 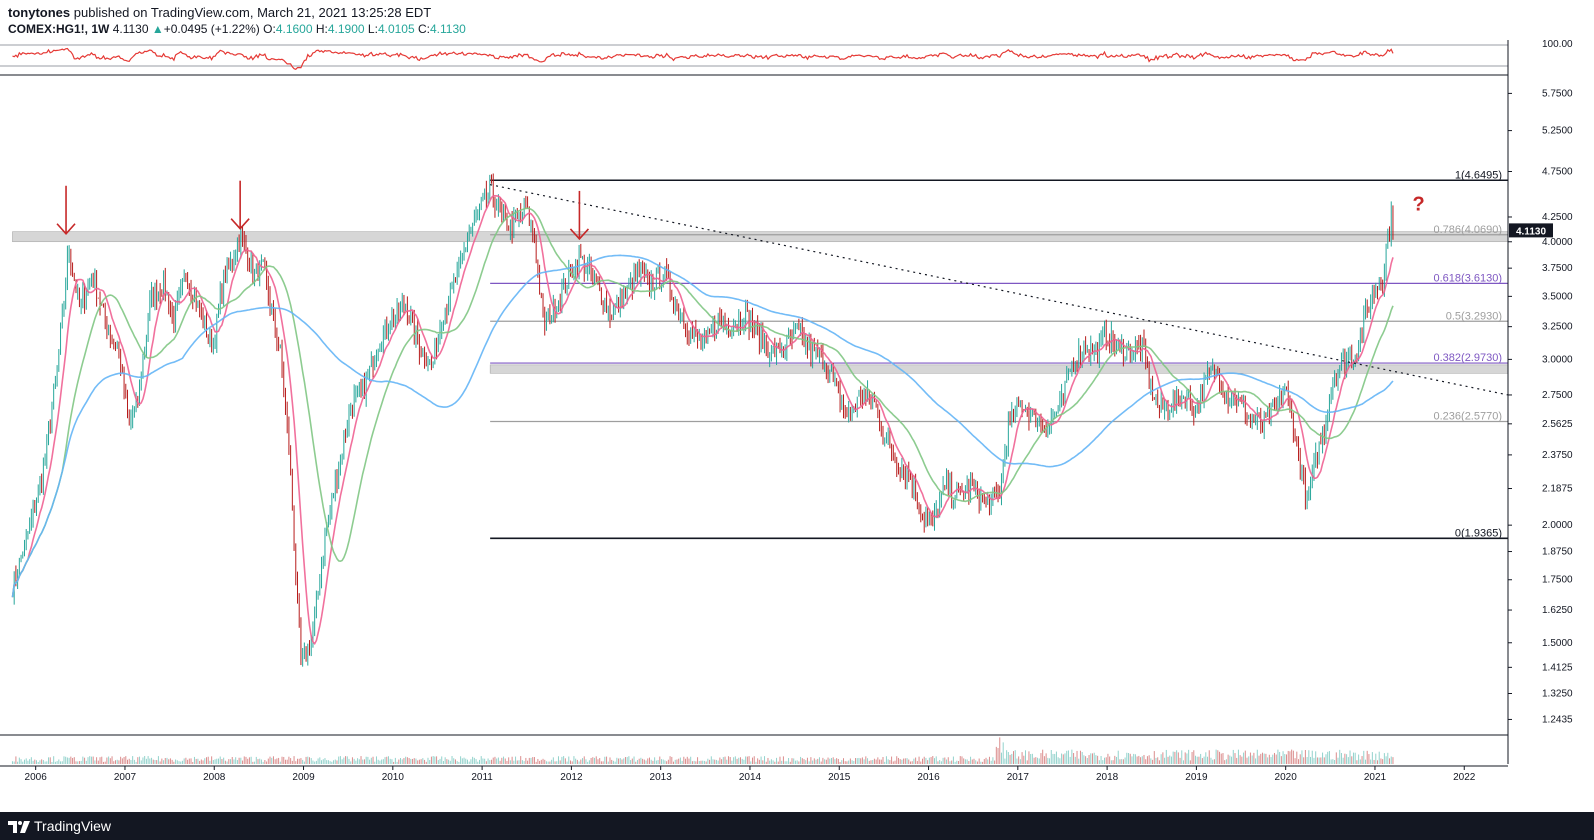 What do you see at coordinates (1468, 358) in the screenshot?
I see `fib-level-label: 0.382(2.9730)` at bounding box center [1468, 358].